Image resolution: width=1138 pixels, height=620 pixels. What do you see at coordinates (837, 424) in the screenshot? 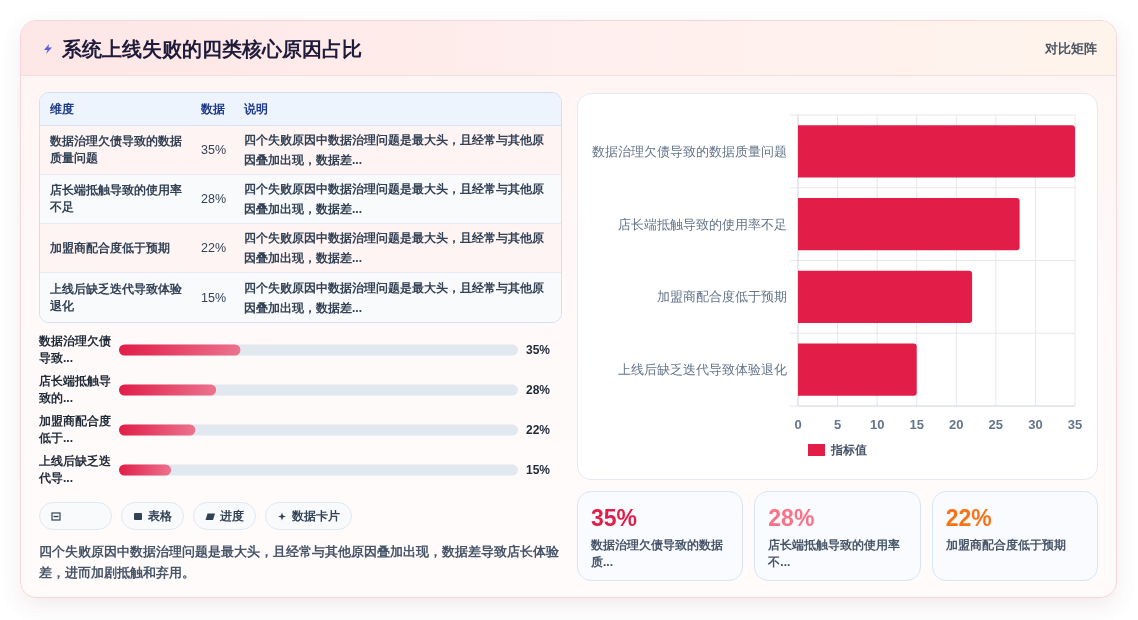
I see `x-tick-label: 5` at bounding box center [837, 424].